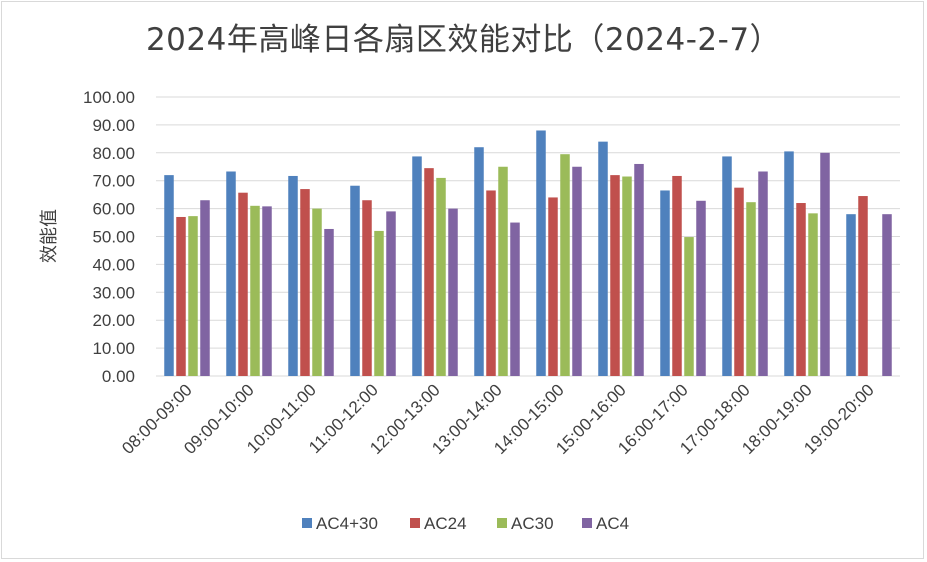 Image resolution: width=927 pixels, height=562 pixels. I want to click on chart-title: 2024年高峰日各扇区效能对比（2024-2-7）, so click(463, 40).